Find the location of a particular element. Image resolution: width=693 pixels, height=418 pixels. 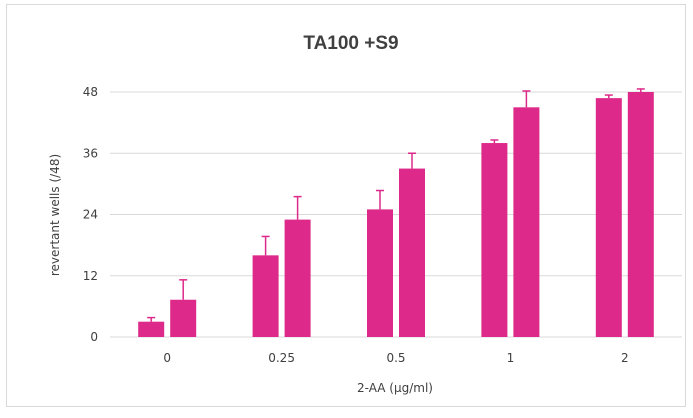

chart-title: TA100 +S9 is located at coordinates (350, 43).